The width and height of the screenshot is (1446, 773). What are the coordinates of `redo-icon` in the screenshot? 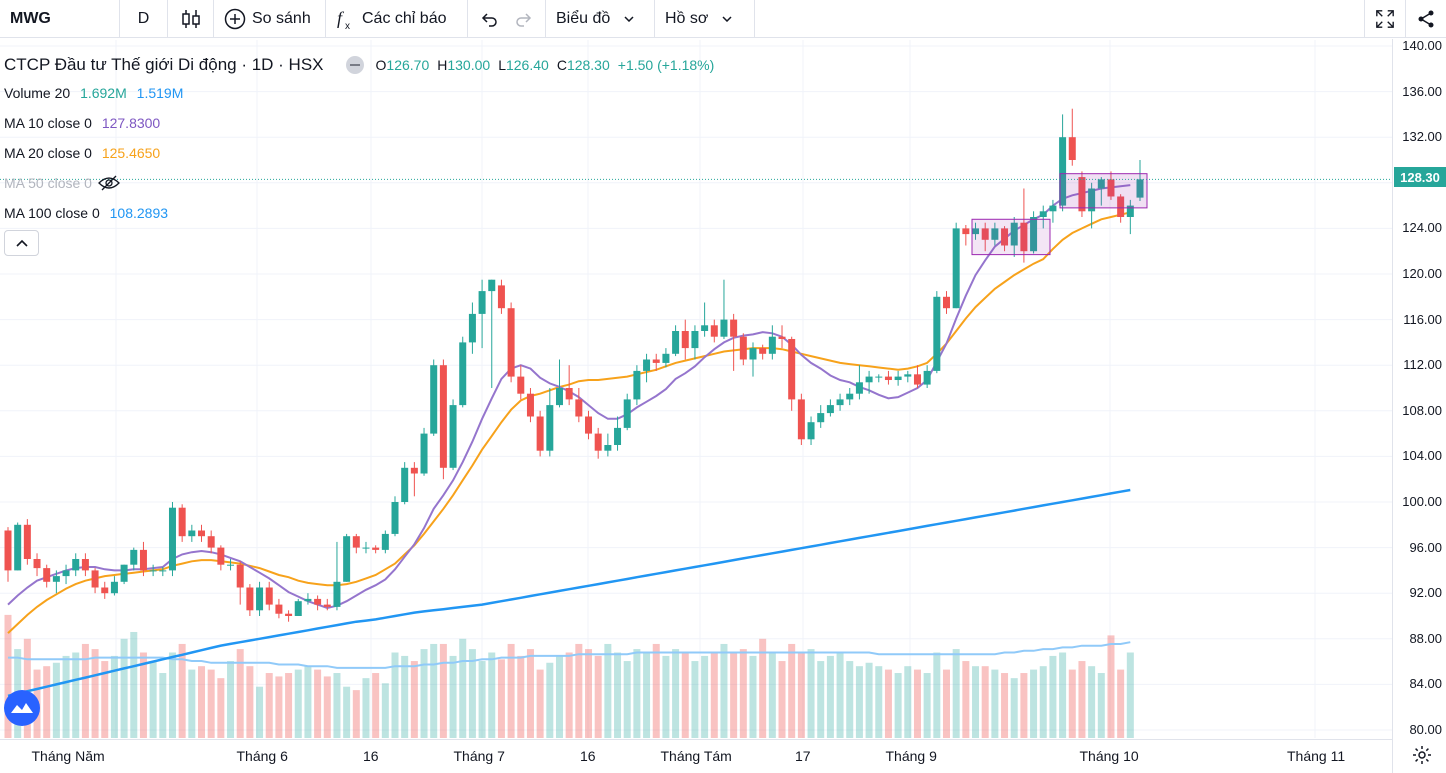 It's located at (524, 19).